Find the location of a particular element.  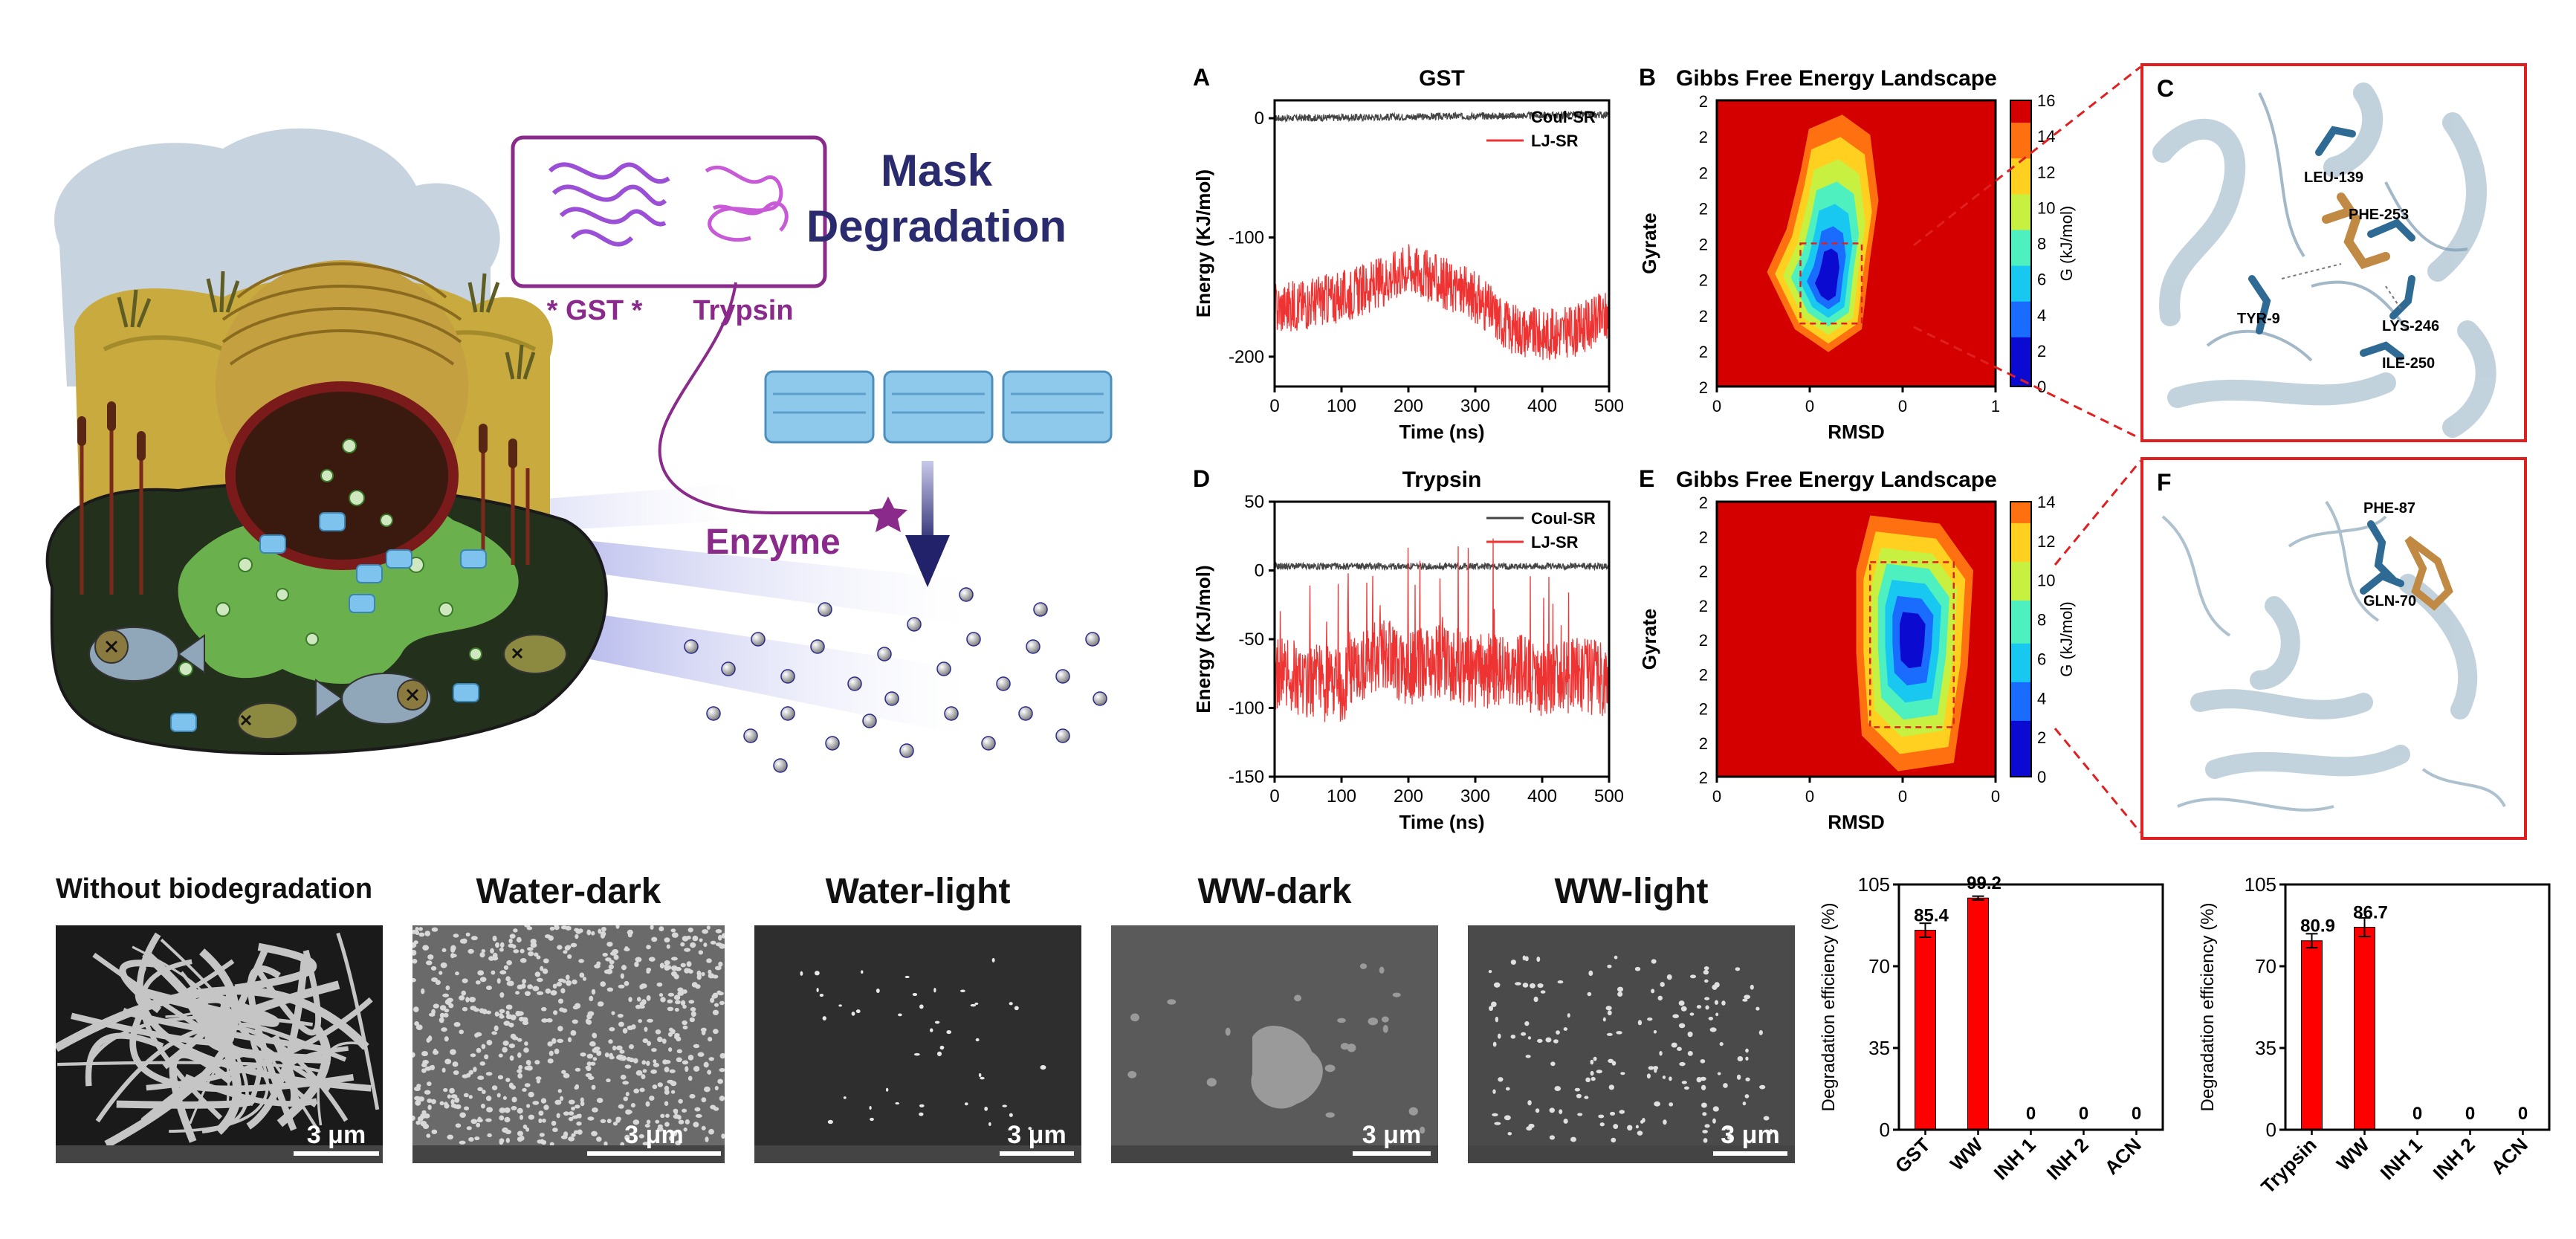

x-tick-label: 300 is located at coordinates (1475, 796).